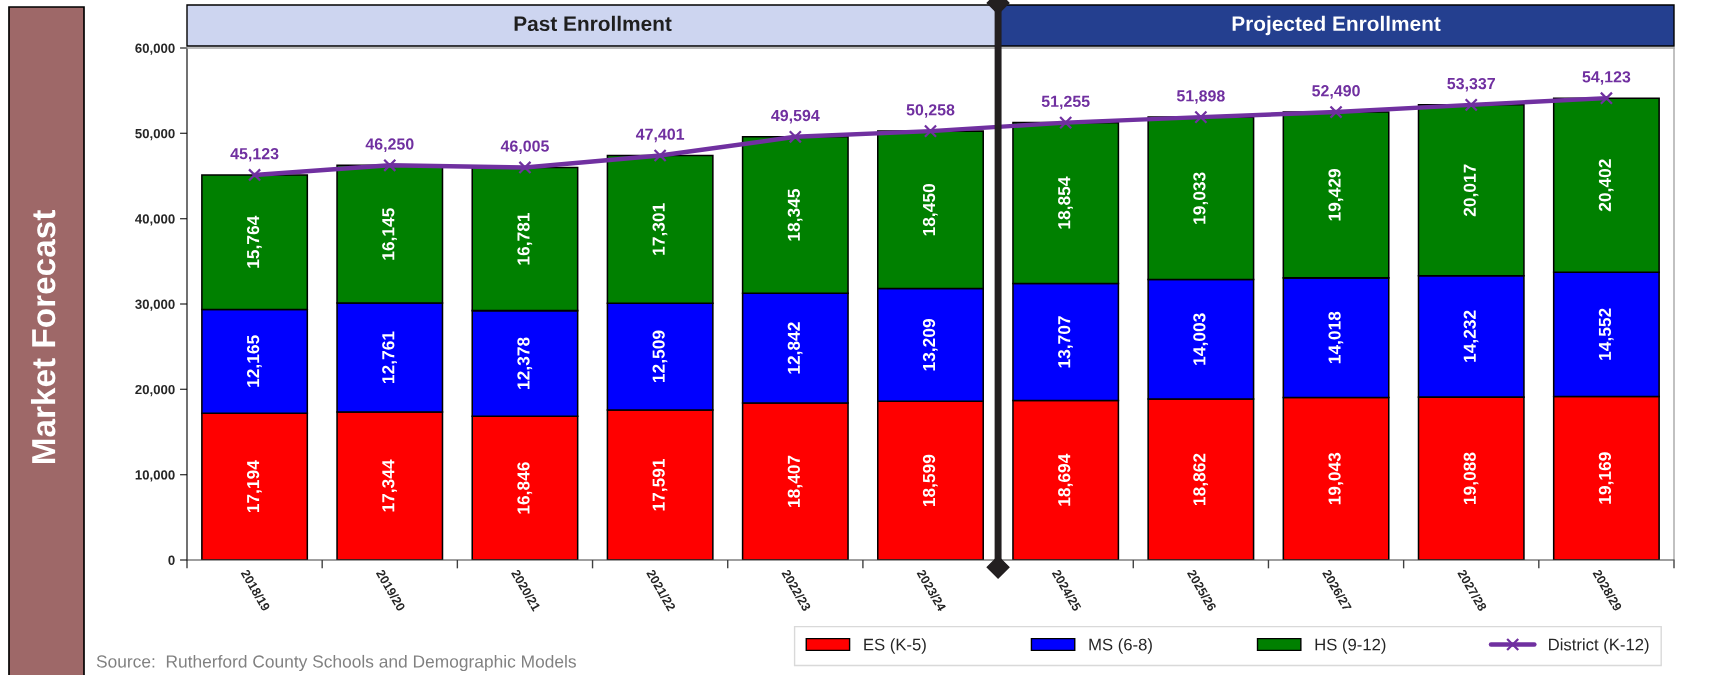 This screenshot has height=675, width=1712. I want to click on data-label: 46,250, so click(389, 145).